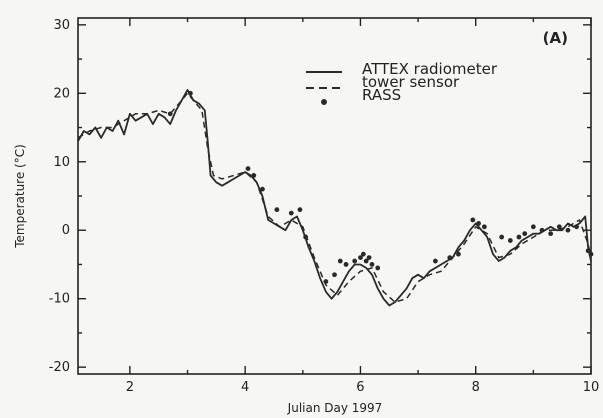 This screenshot has width=603, height=418. What do you see at coordinates (245, 387) in the screenshot?
I see `x-tick-label: 4` at bounding box center [245, 387].